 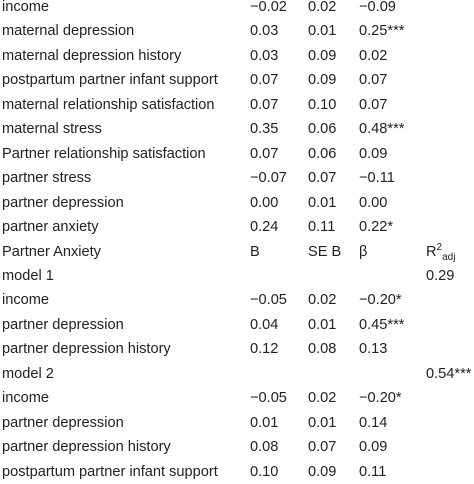 What do you see at coordinates (47, 178) in the screenshot?
I see `row-label: partner stress` at bounding box center [47, 178].